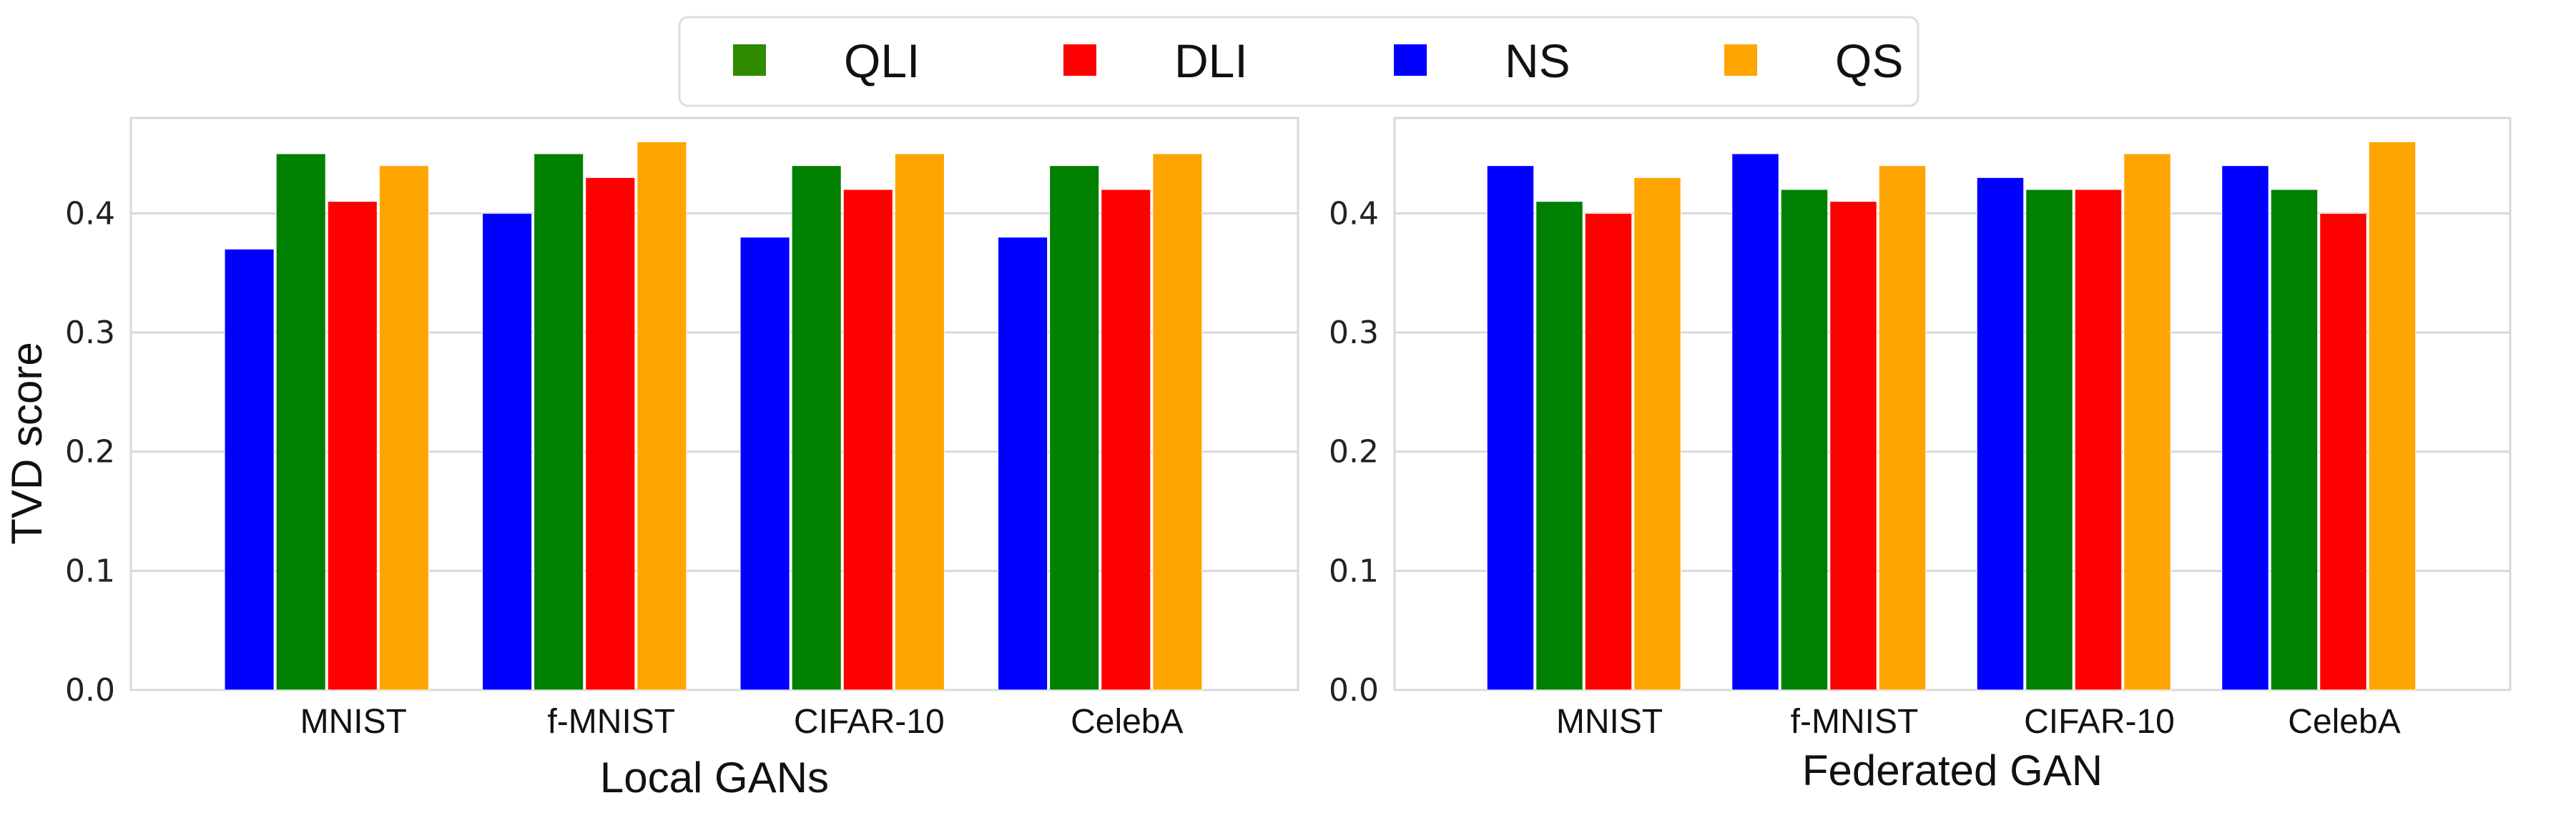 The width and height of the screenshot is (2576, 828). What do you see at coordinates (1538, 60) in the screenshot?
I see `legend-label-ns: NS` at bounding box center [1538, 60].